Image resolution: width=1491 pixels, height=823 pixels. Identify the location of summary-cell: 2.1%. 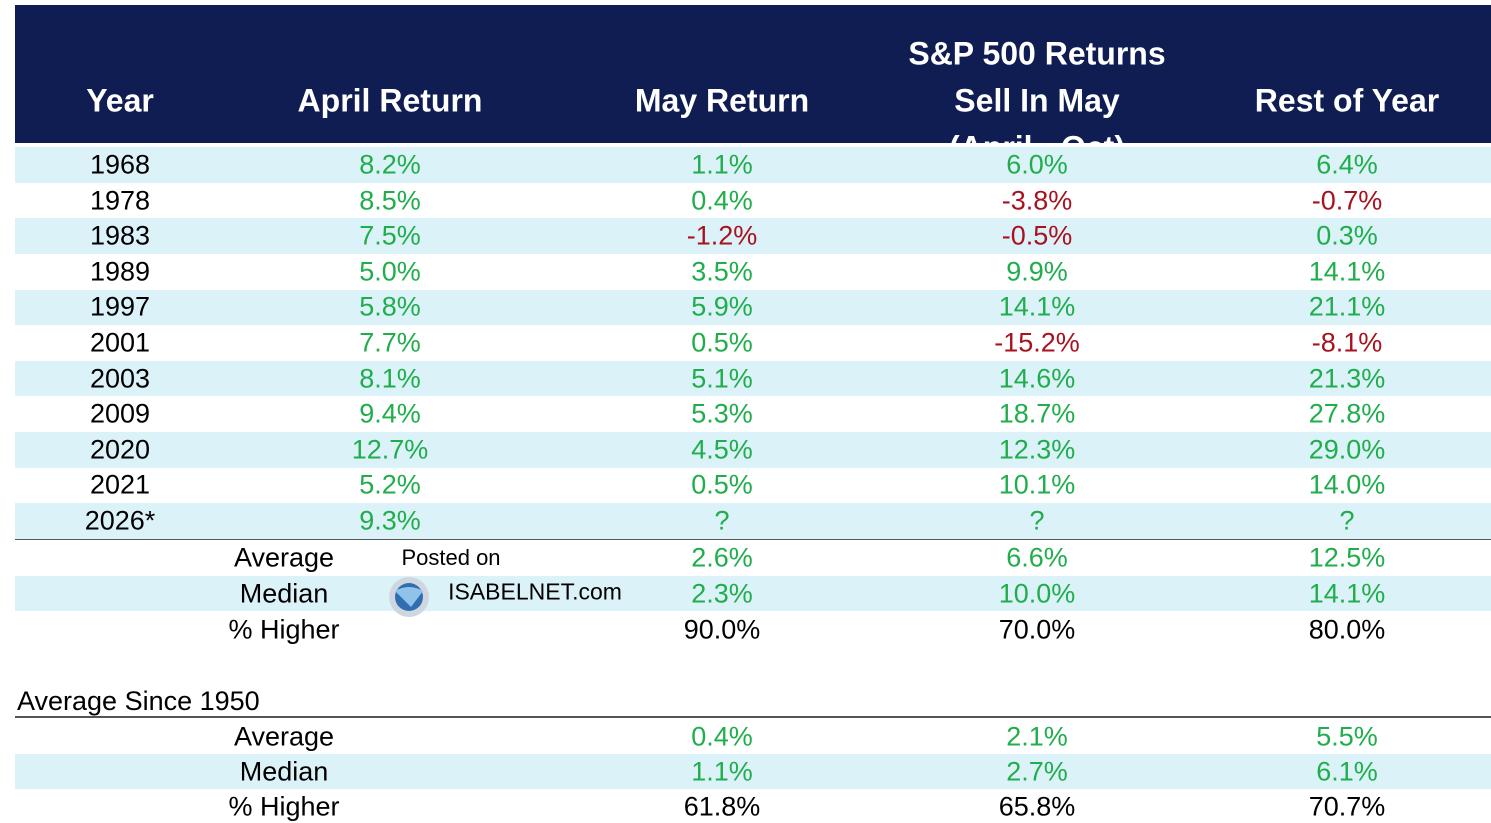
(1037, 736).